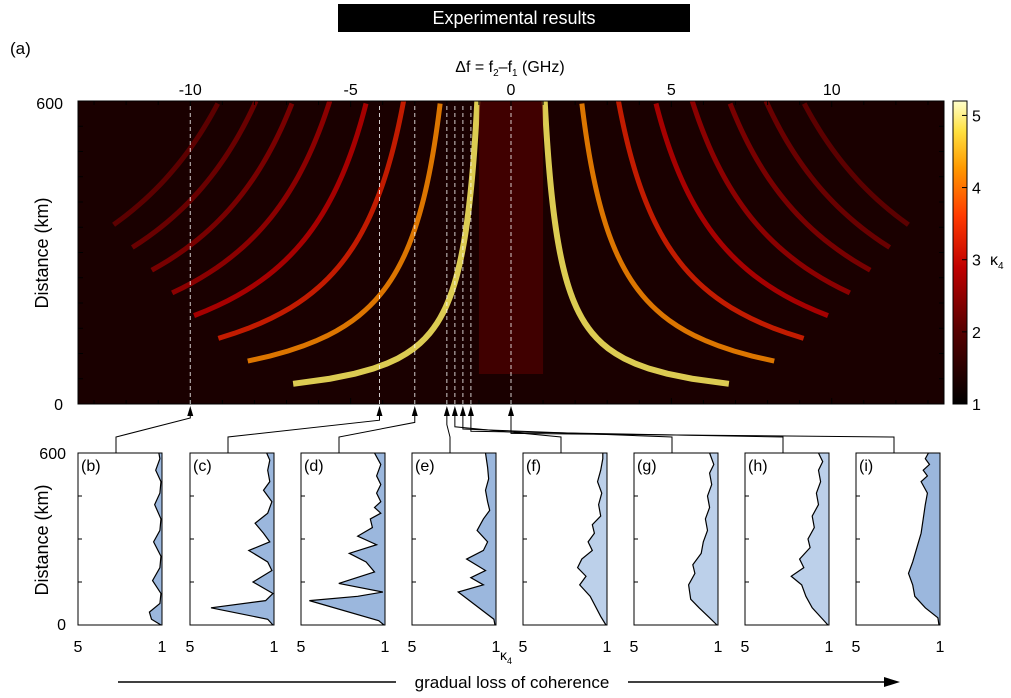 This screenshot has height=698, width=1011. What do you see at coordinates (506, 656) in the screenshot?
I see `profiles-xlabel: κ4` at bounding box center [506, 656].